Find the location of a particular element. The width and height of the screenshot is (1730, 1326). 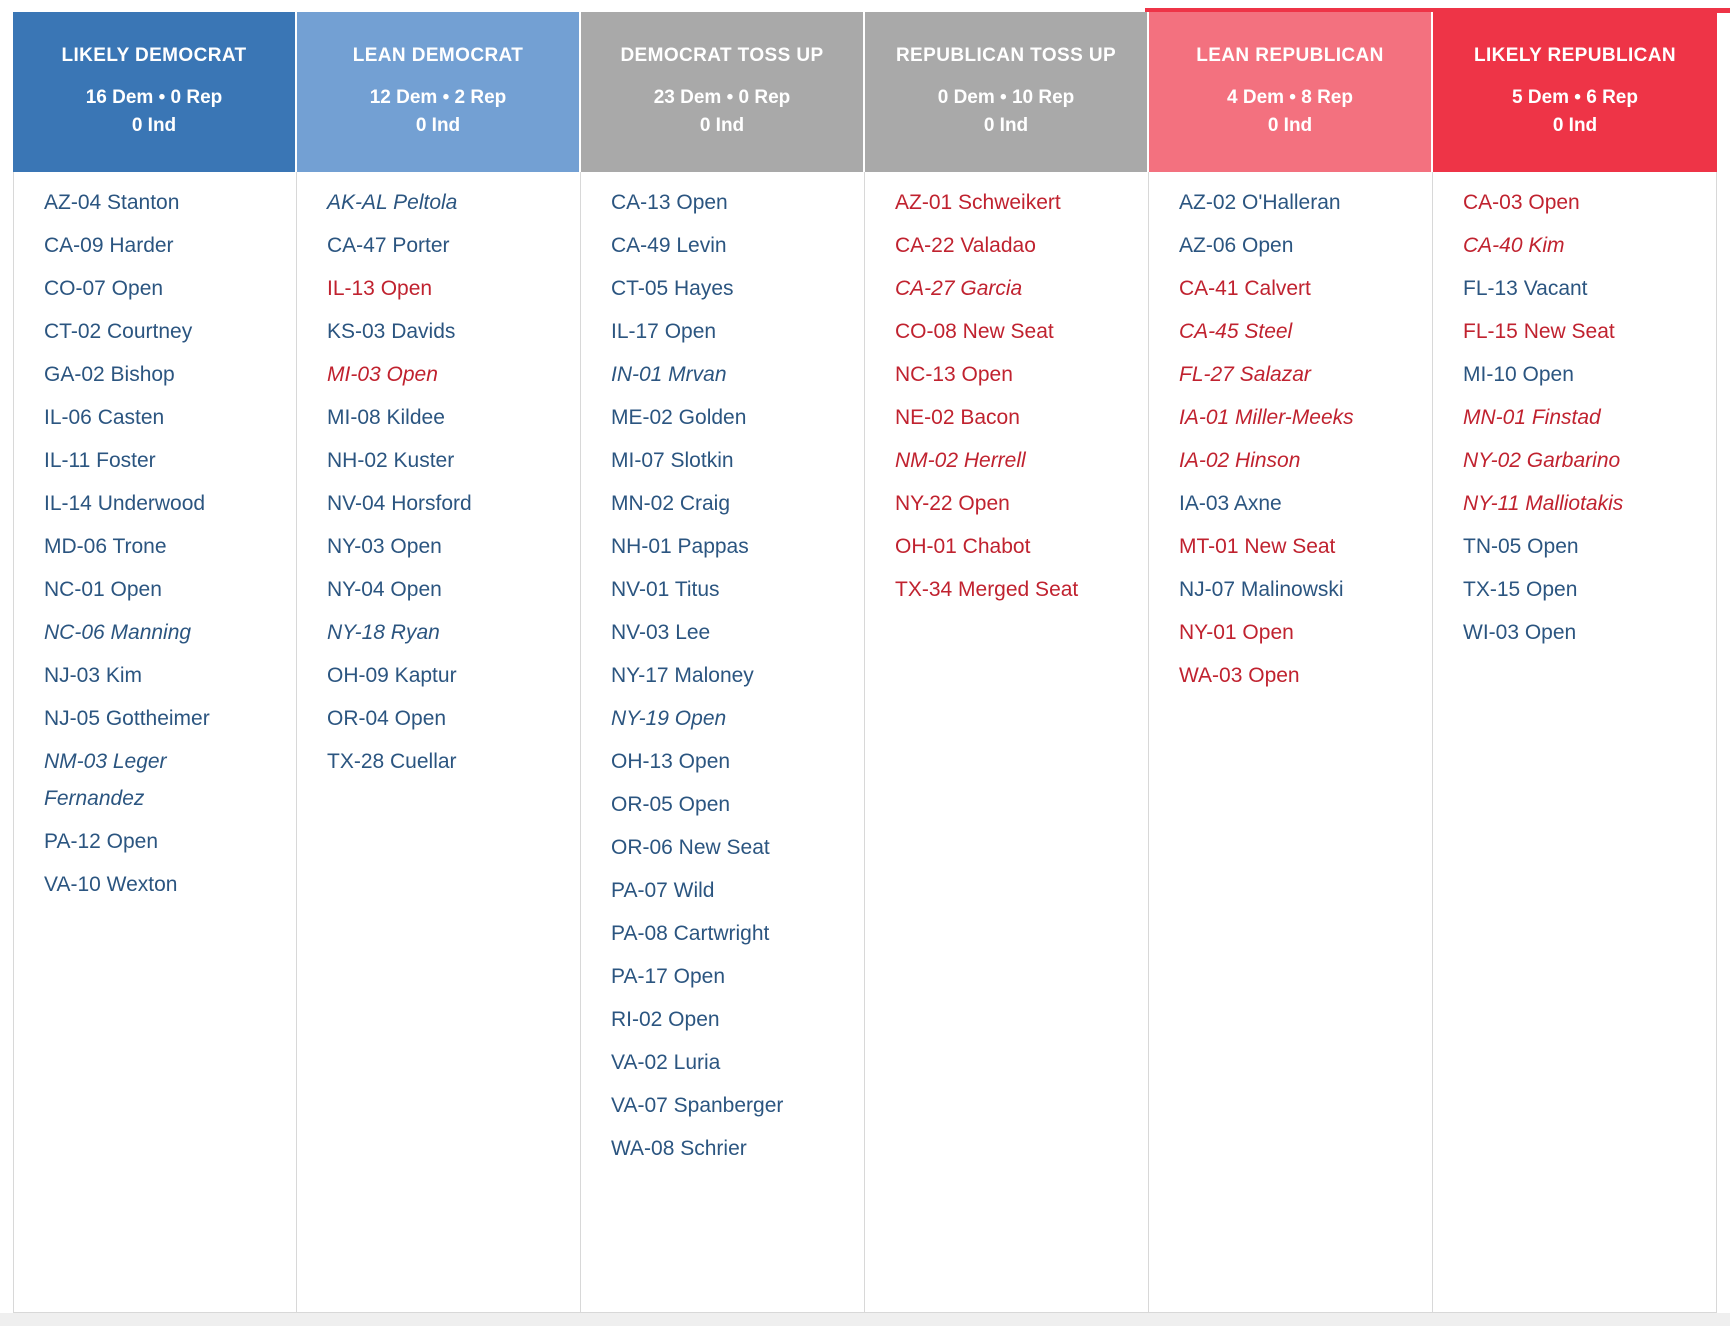

race-item: WA-03 Open is located at coordinates (1239, 675).